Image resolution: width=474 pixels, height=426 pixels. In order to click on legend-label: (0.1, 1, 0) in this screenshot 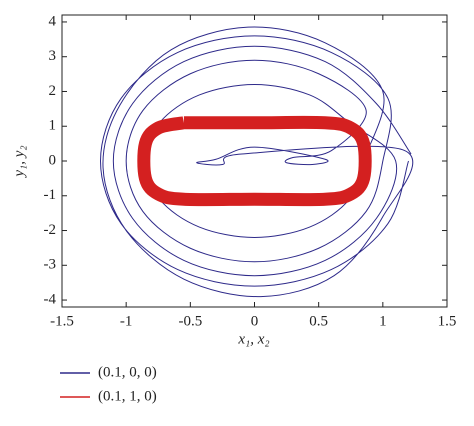, I will do `click(127, 396)`.